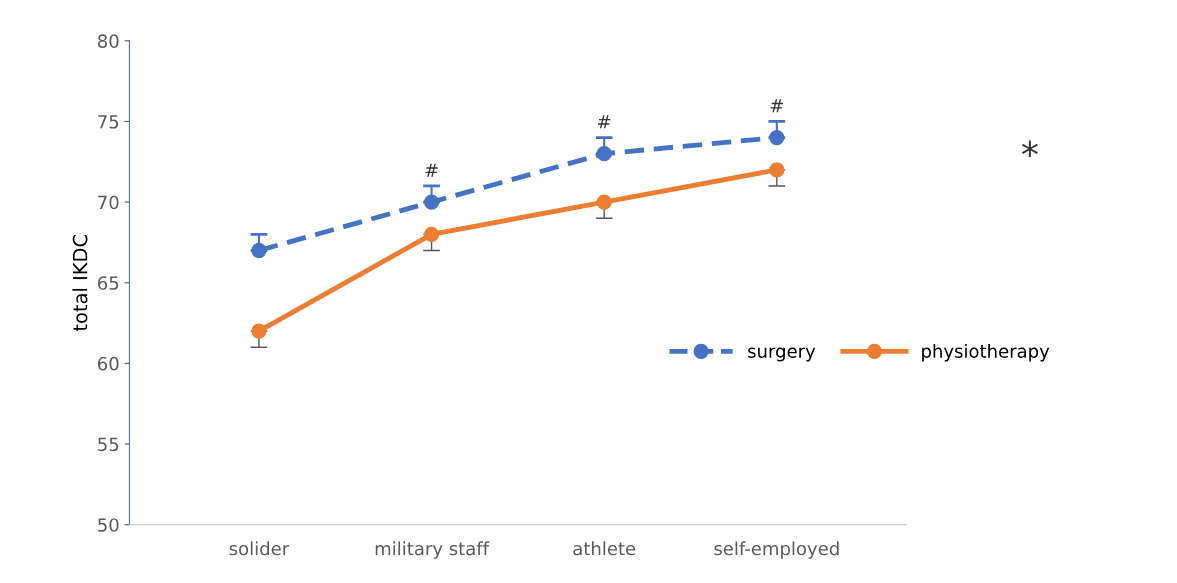  I want to click on x-tick-label: athlete, so click(604, 548).